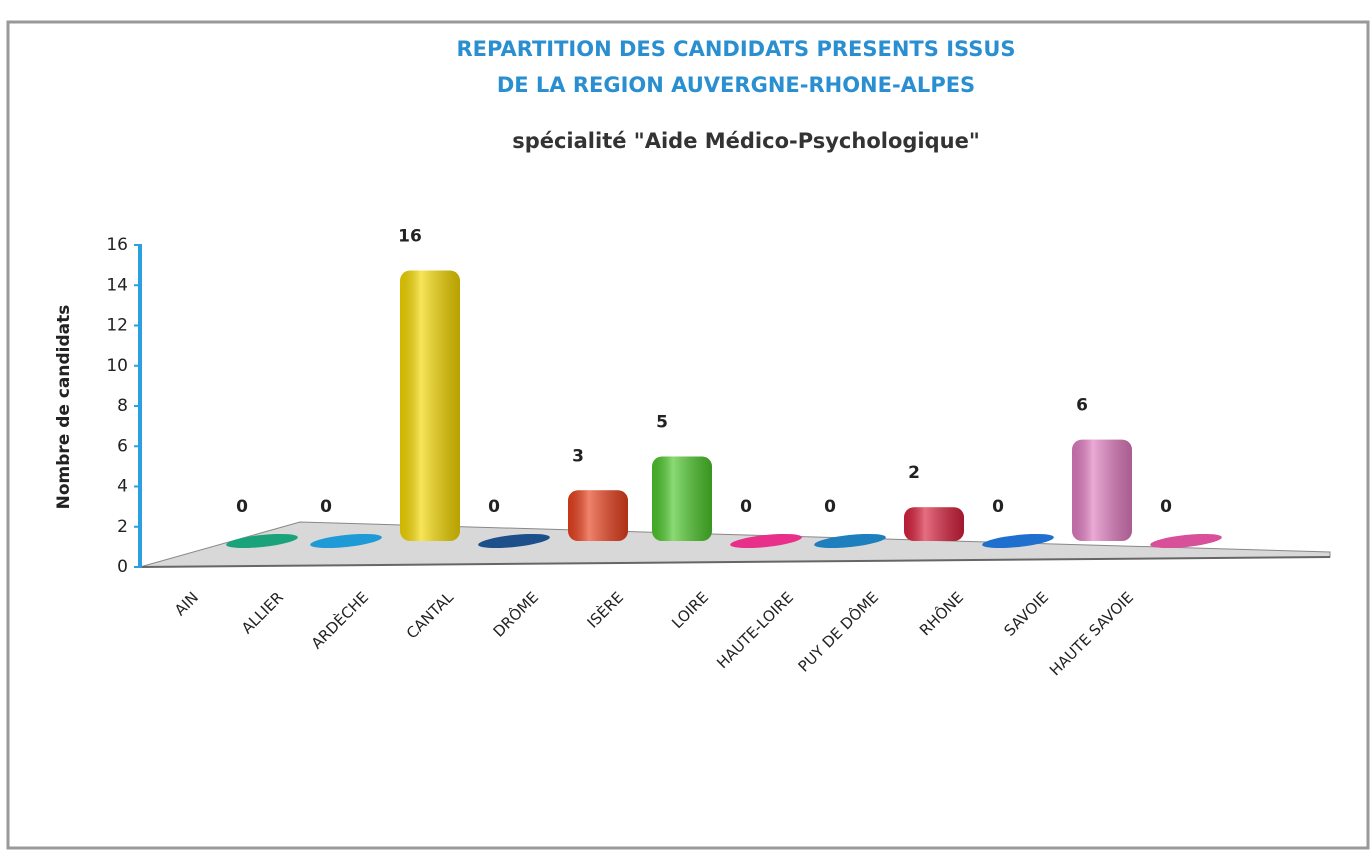 This screenshot has height=851, width=1372. What do you see at coordinates (122, 446) in the screenshot?
I see `y-tick-label: 6` at bounding box center [122, 446].